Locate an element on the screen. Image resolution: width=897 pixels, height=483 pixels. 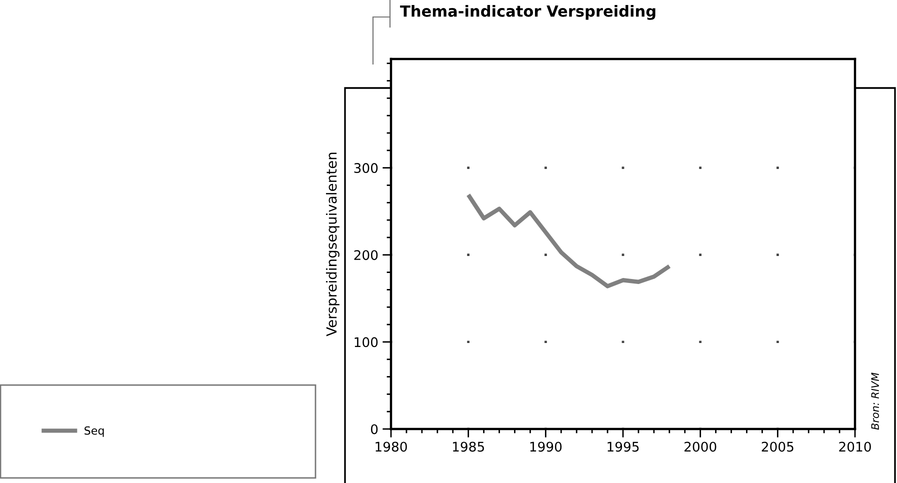
y-tick-label: 300 is located at coordinates (366, 168).